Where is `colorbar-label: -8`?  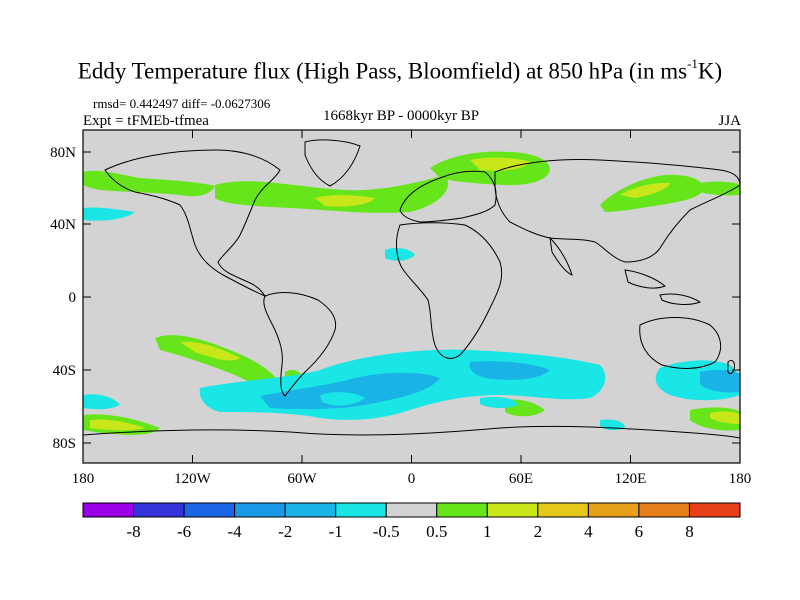 colorbar-label: -8 is located at coordinates (133, 531).